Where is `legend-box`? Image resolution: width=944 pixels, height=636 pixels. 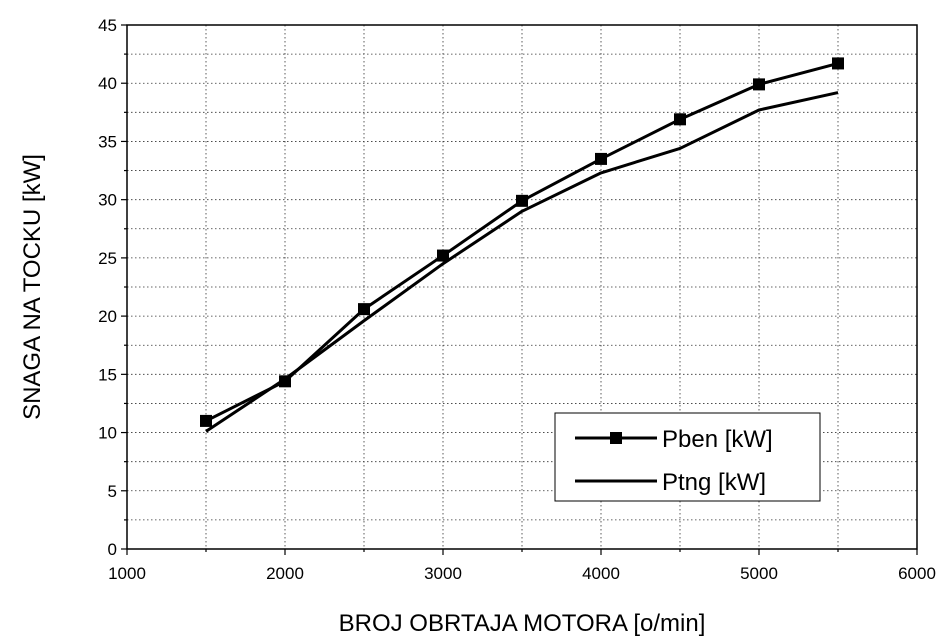
legend-box is located at coordinates (687, 457).